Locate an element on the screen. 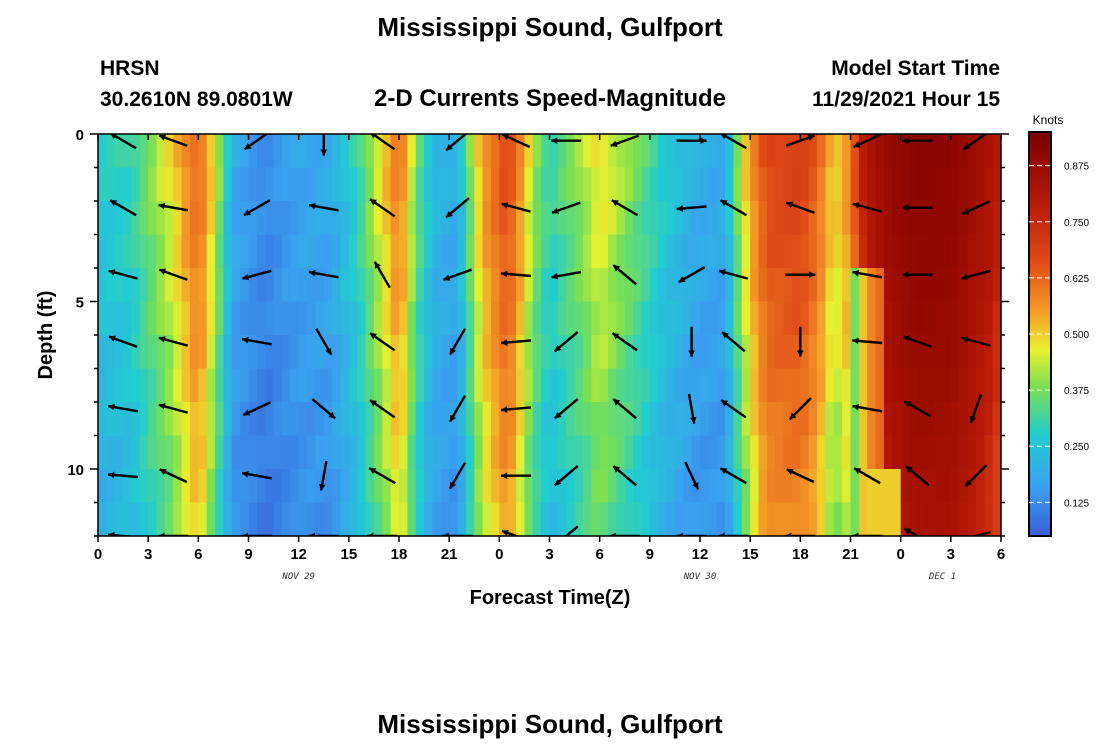  colorbar-ticks: 0.125 0.250 0.375 0.500 0.625 0.750 0.875 is located at coordinates (1059, 335).